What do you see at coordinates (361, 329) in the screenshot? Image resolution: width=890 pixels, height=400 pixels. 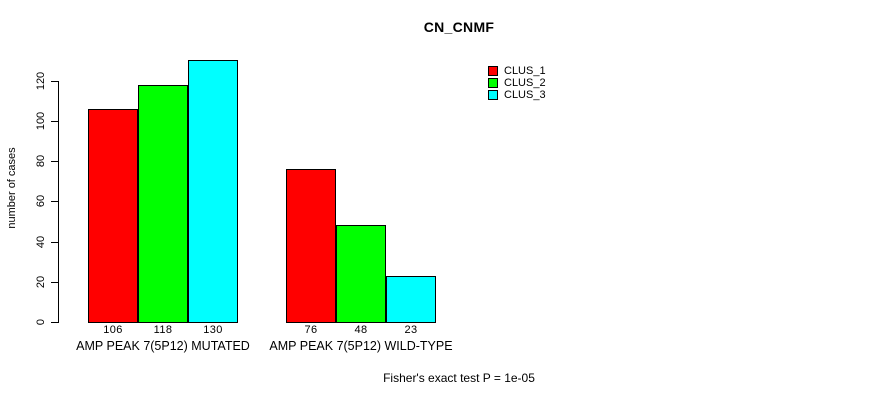 I see `bar-value-label: 48` at bounding box center [361, 329].